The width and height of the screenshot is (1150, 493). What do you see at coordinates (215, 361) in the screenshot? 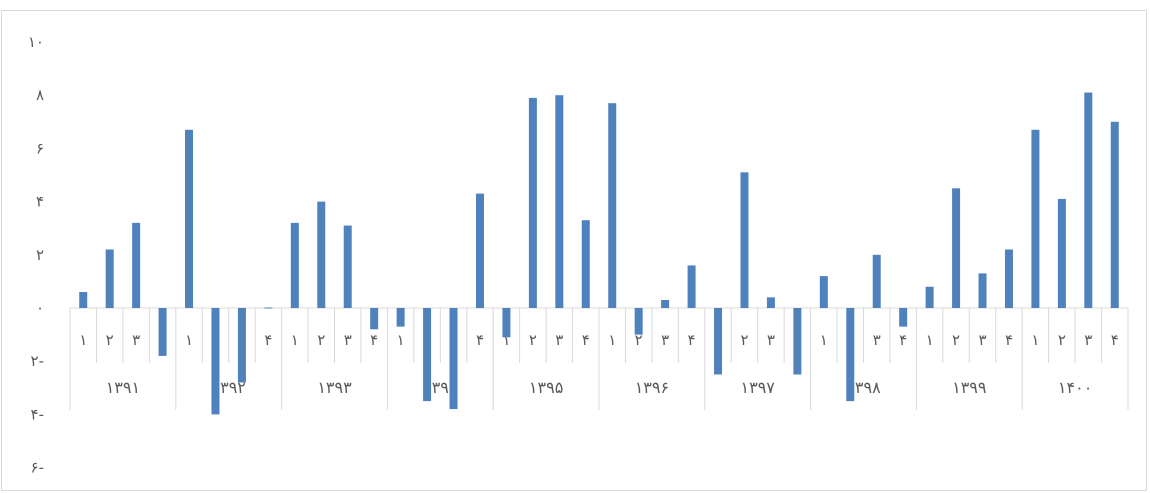
I see `bar-۱۳۹۲-q2` at bounding box center [215, 361].